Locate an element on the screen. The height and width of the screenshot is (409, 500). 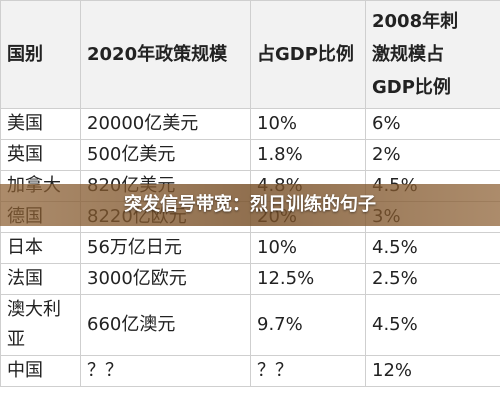
table-cell: 日本 is located at coordinates (40, 248).